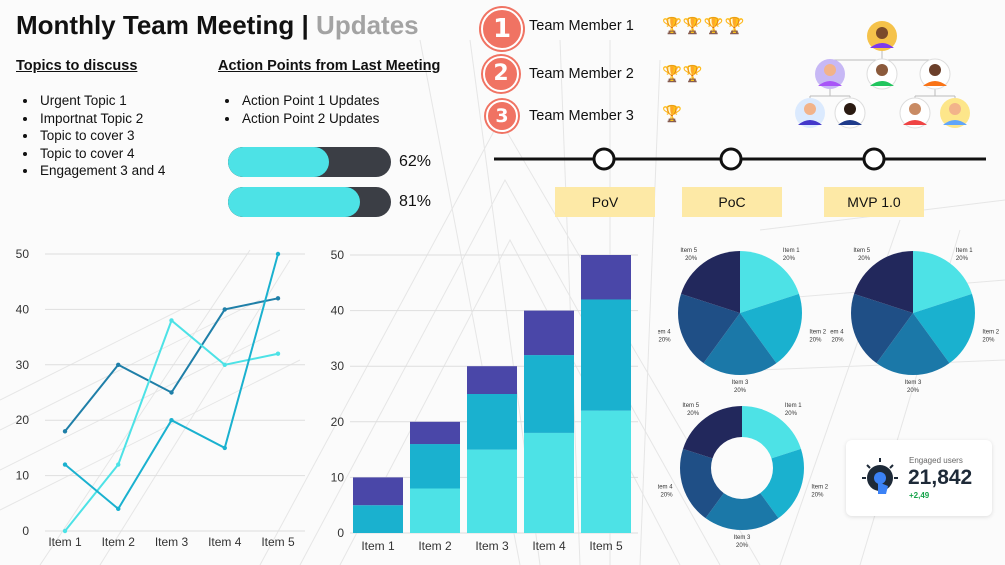 The width and height of the screenshot is (1005, 565). What do you see at coordinates (605, 202) in the screenshot?
I see `stage-pov: PoV` at bounding box center [605, 202].